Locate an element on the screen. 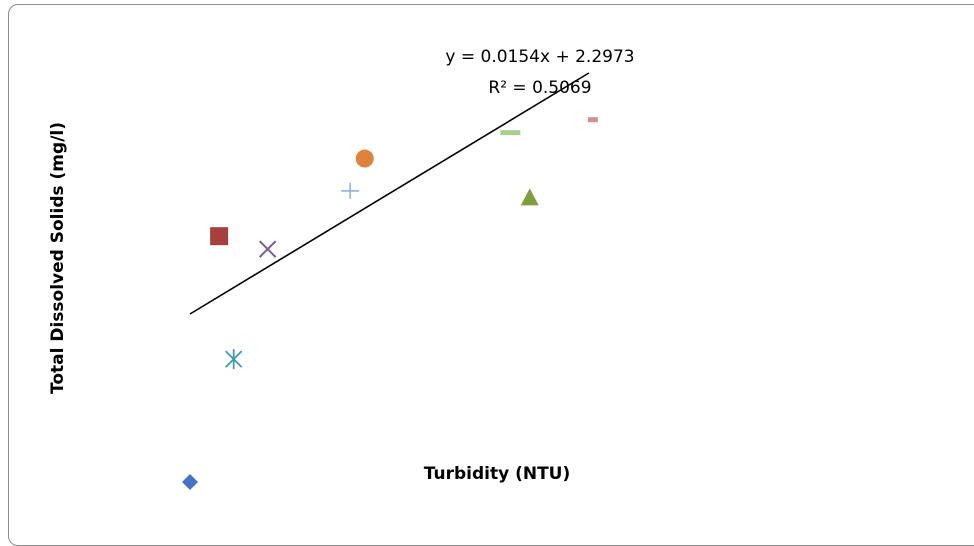 Image resolution: width=974 pixels, height=546 pixels. data-point-plus is located at coordinates (350, 190).